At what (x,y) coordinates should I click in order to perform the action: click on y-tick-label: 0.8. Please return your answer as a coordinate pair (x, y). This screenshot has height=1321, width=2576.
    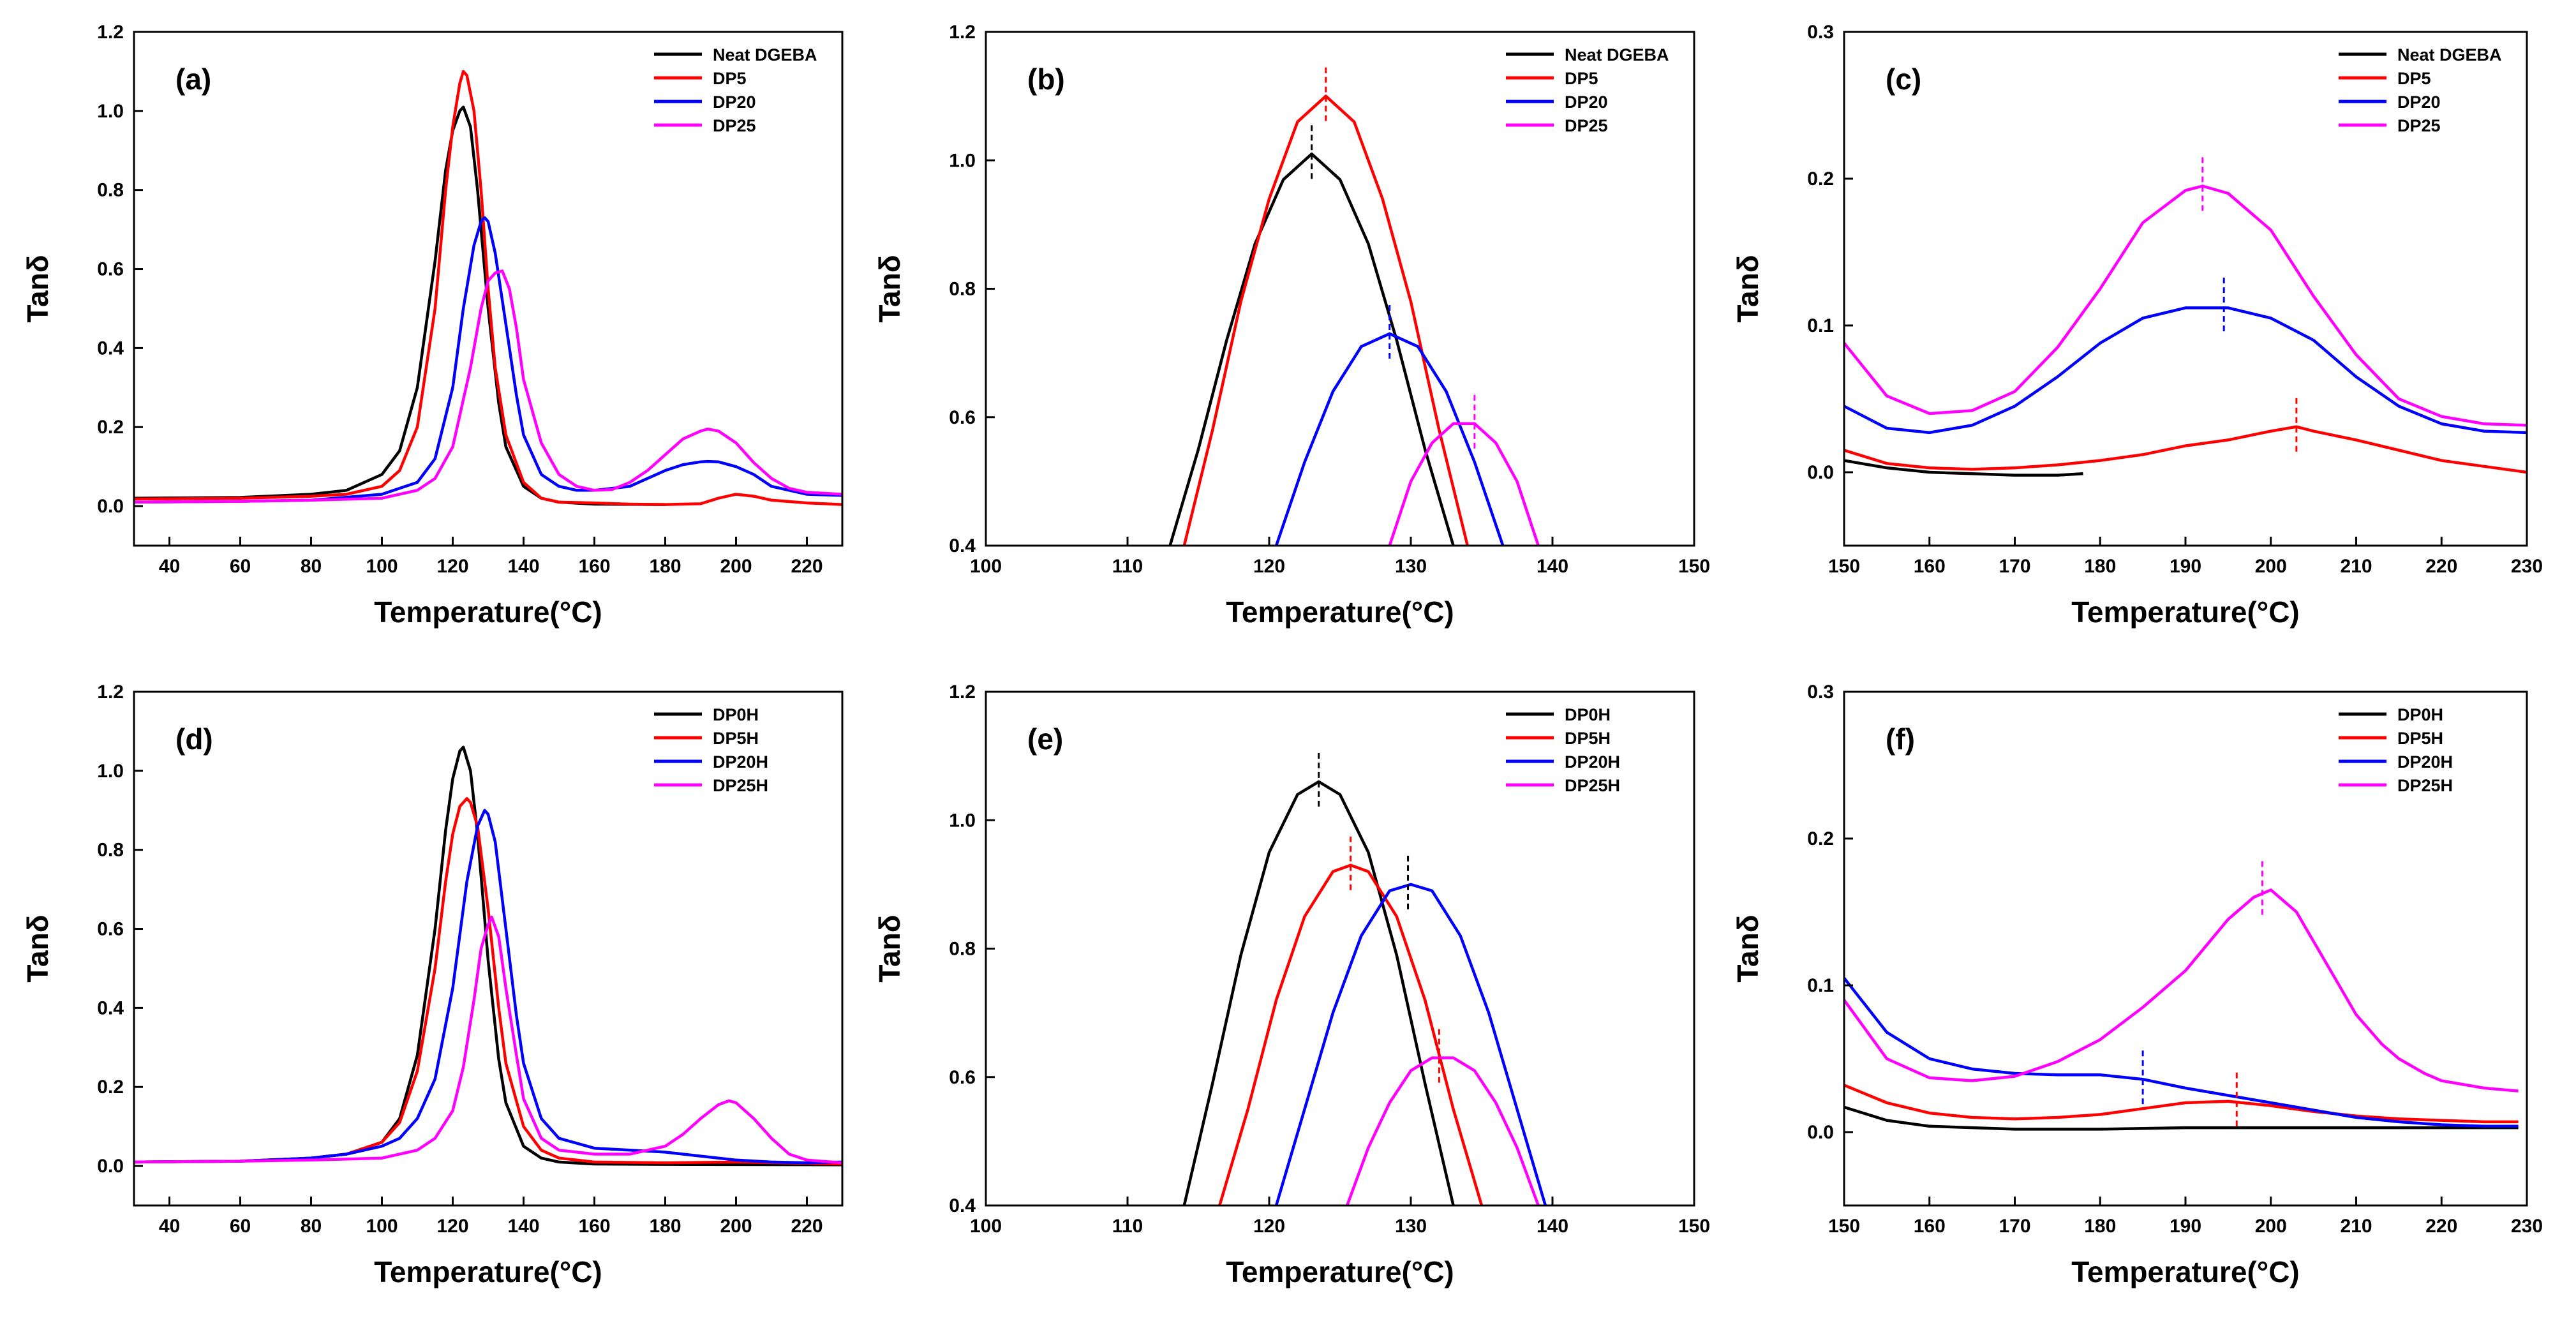
    Looking at the image, I should click on (962, 950).